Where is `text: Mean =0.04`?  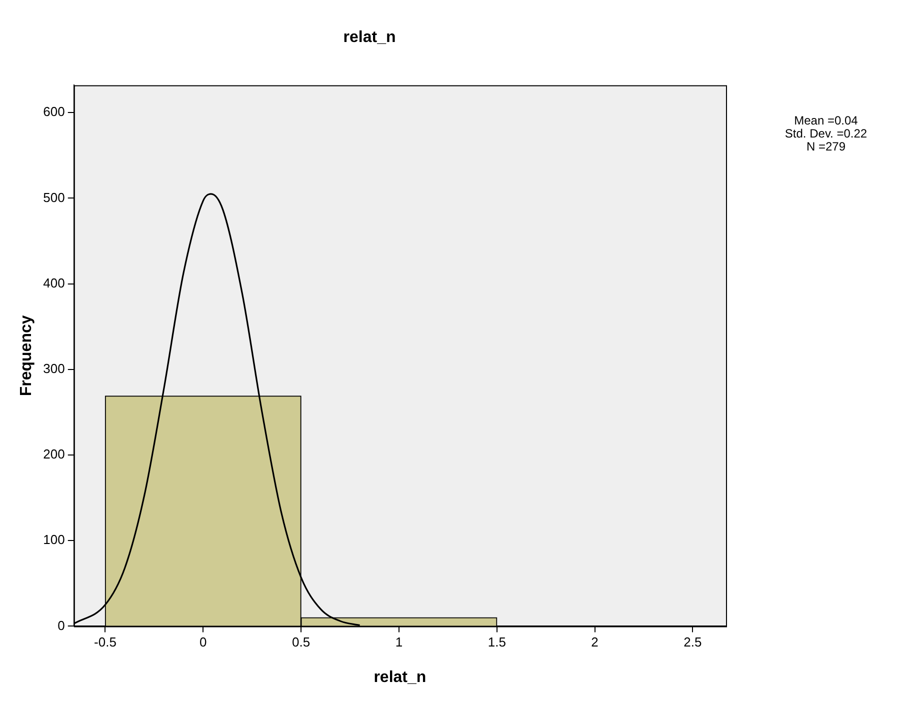
text: Mean =0.04 is located at coordinates (826, 121).